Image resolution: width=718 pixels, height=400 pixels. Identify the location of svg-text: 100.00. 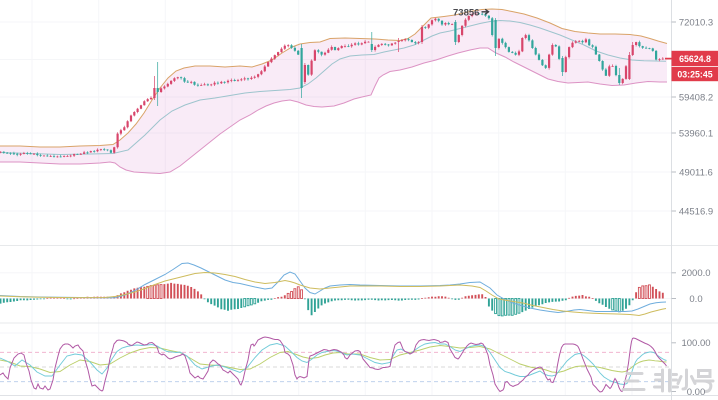
(695, 343).